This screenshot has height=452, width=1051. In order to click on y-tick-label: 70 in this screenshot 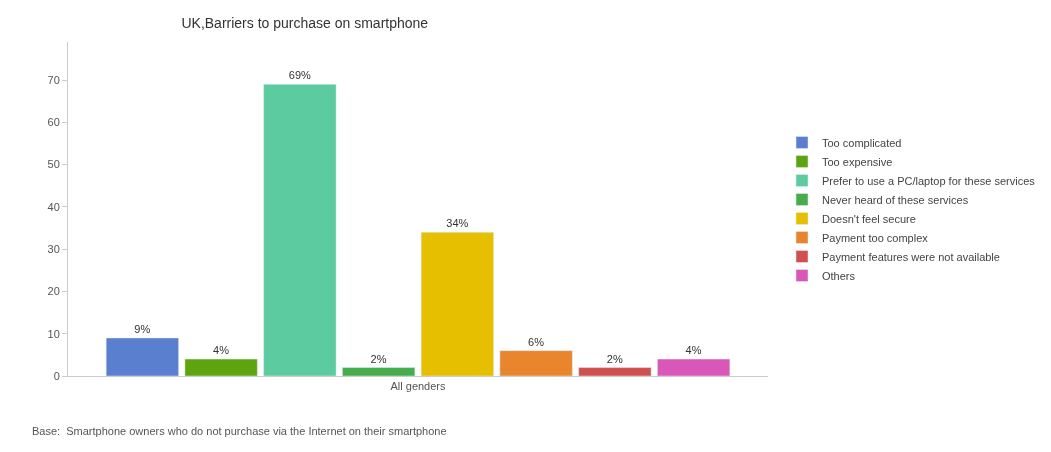, I will do `click(53, 79)`.